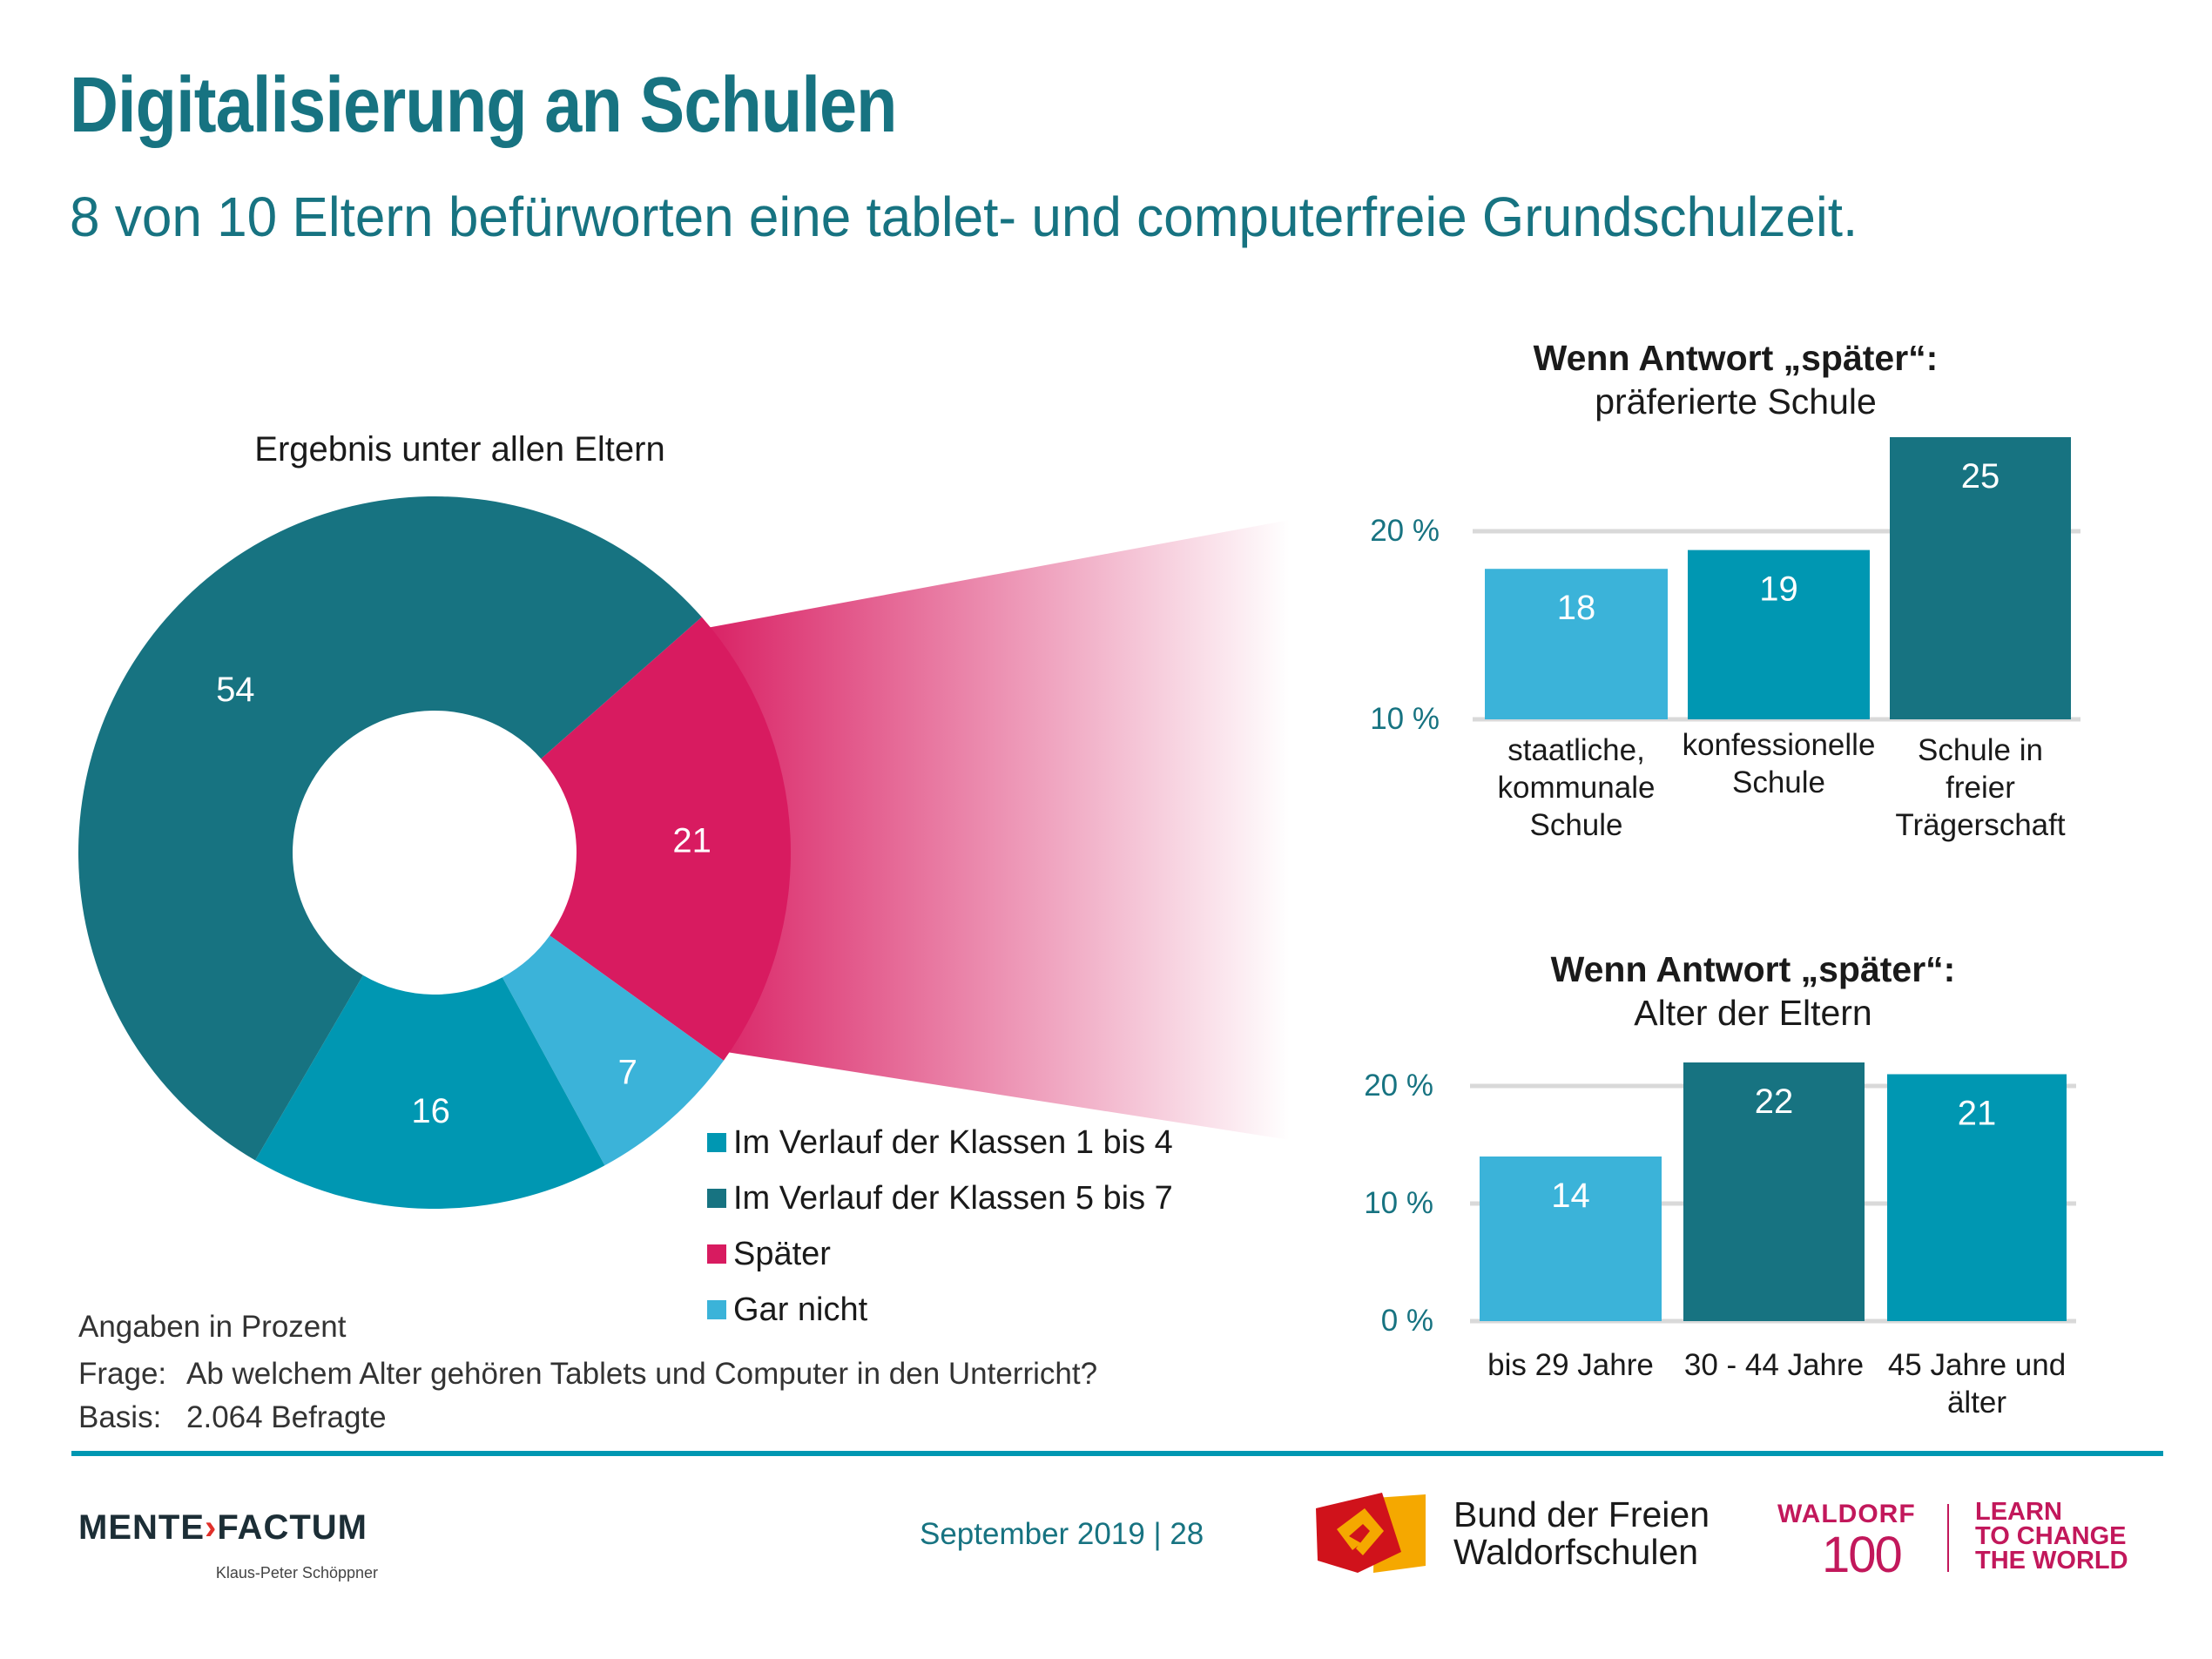 The width and height of the screenshot is (2212, 1659). Describe the element at coordinates (1778, 590) in the screenshot. I see `bar-value-label: 19` at that location.